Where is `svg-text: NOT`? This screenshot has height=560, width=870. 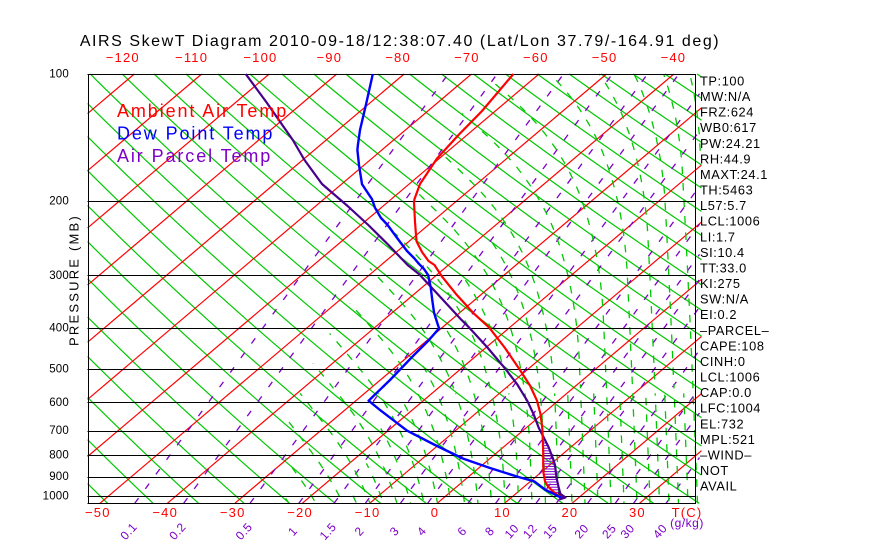
svg-text: NOT is located at coordinates (714, 470).